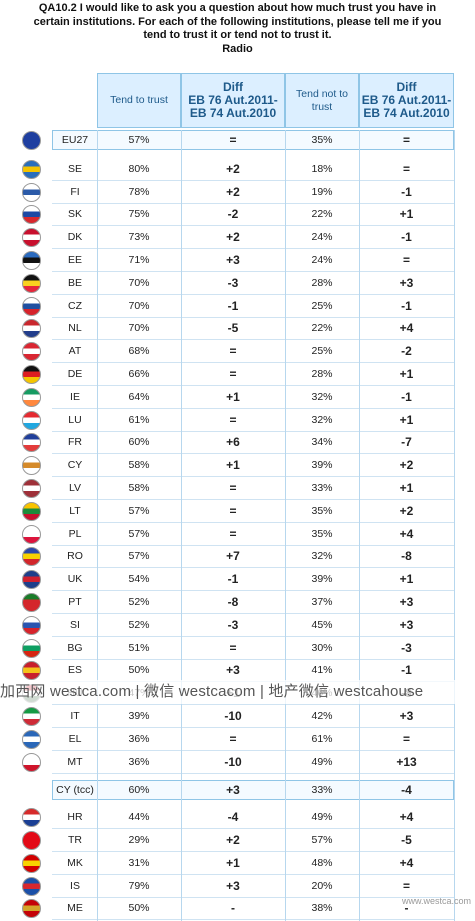 This screenshot has width=475, height=921. What do you see at coordinates (322, 670) in the screenshot?
I see `tend-not-to-trust-value: 41%` at bounding box center [322, 670].